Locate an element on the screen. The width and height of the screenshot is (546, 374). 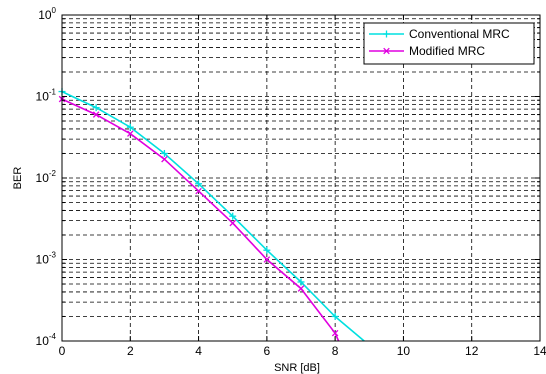
y-tick-label: 10⁻⁴ is located at coordinates (46, 340).